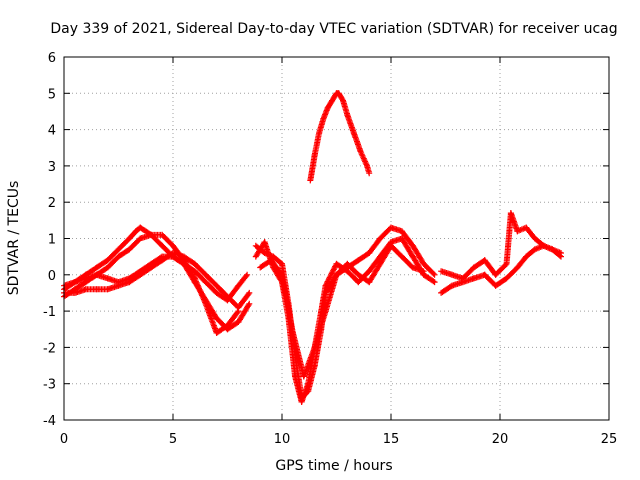 This screenshot has height=480, width=640. I want to click on y-tick-label: -4, so click(49, 421).